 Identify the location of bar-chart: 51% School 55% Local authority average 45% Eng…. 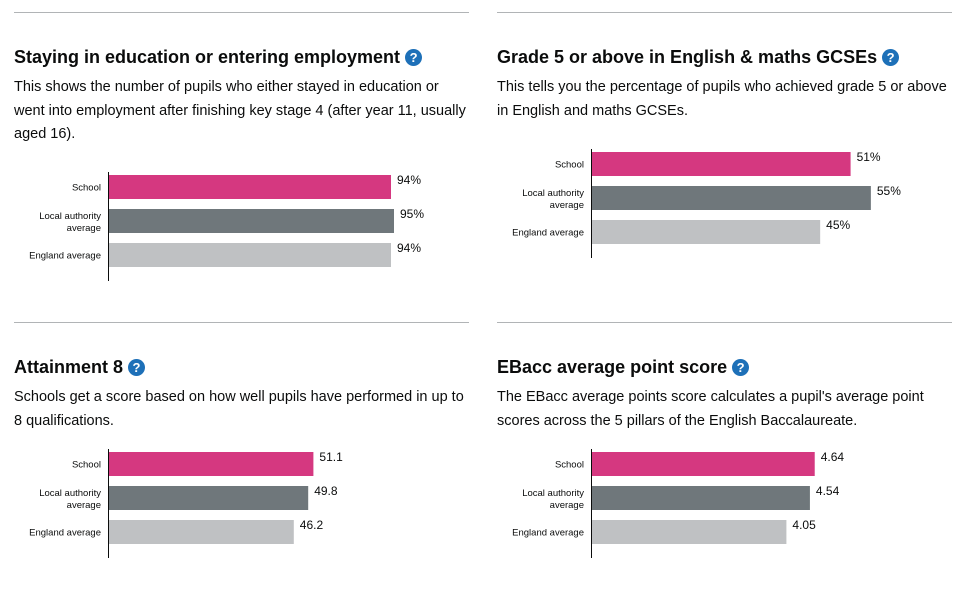
(706, 203).